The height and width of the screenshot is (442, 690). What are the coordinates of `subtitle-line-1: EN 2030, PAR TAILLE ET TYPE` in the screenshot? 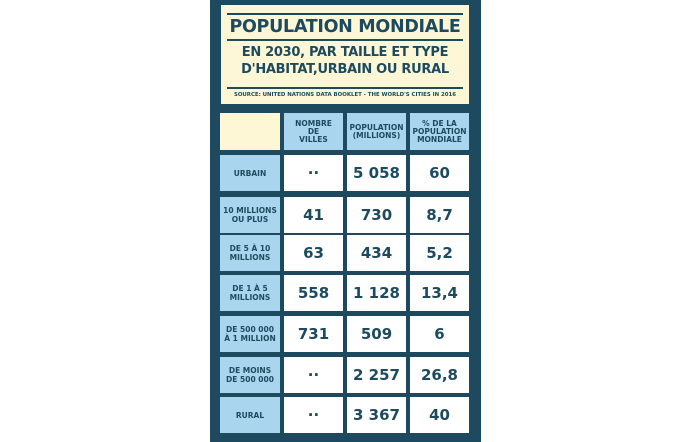 It's located at (345, 52).